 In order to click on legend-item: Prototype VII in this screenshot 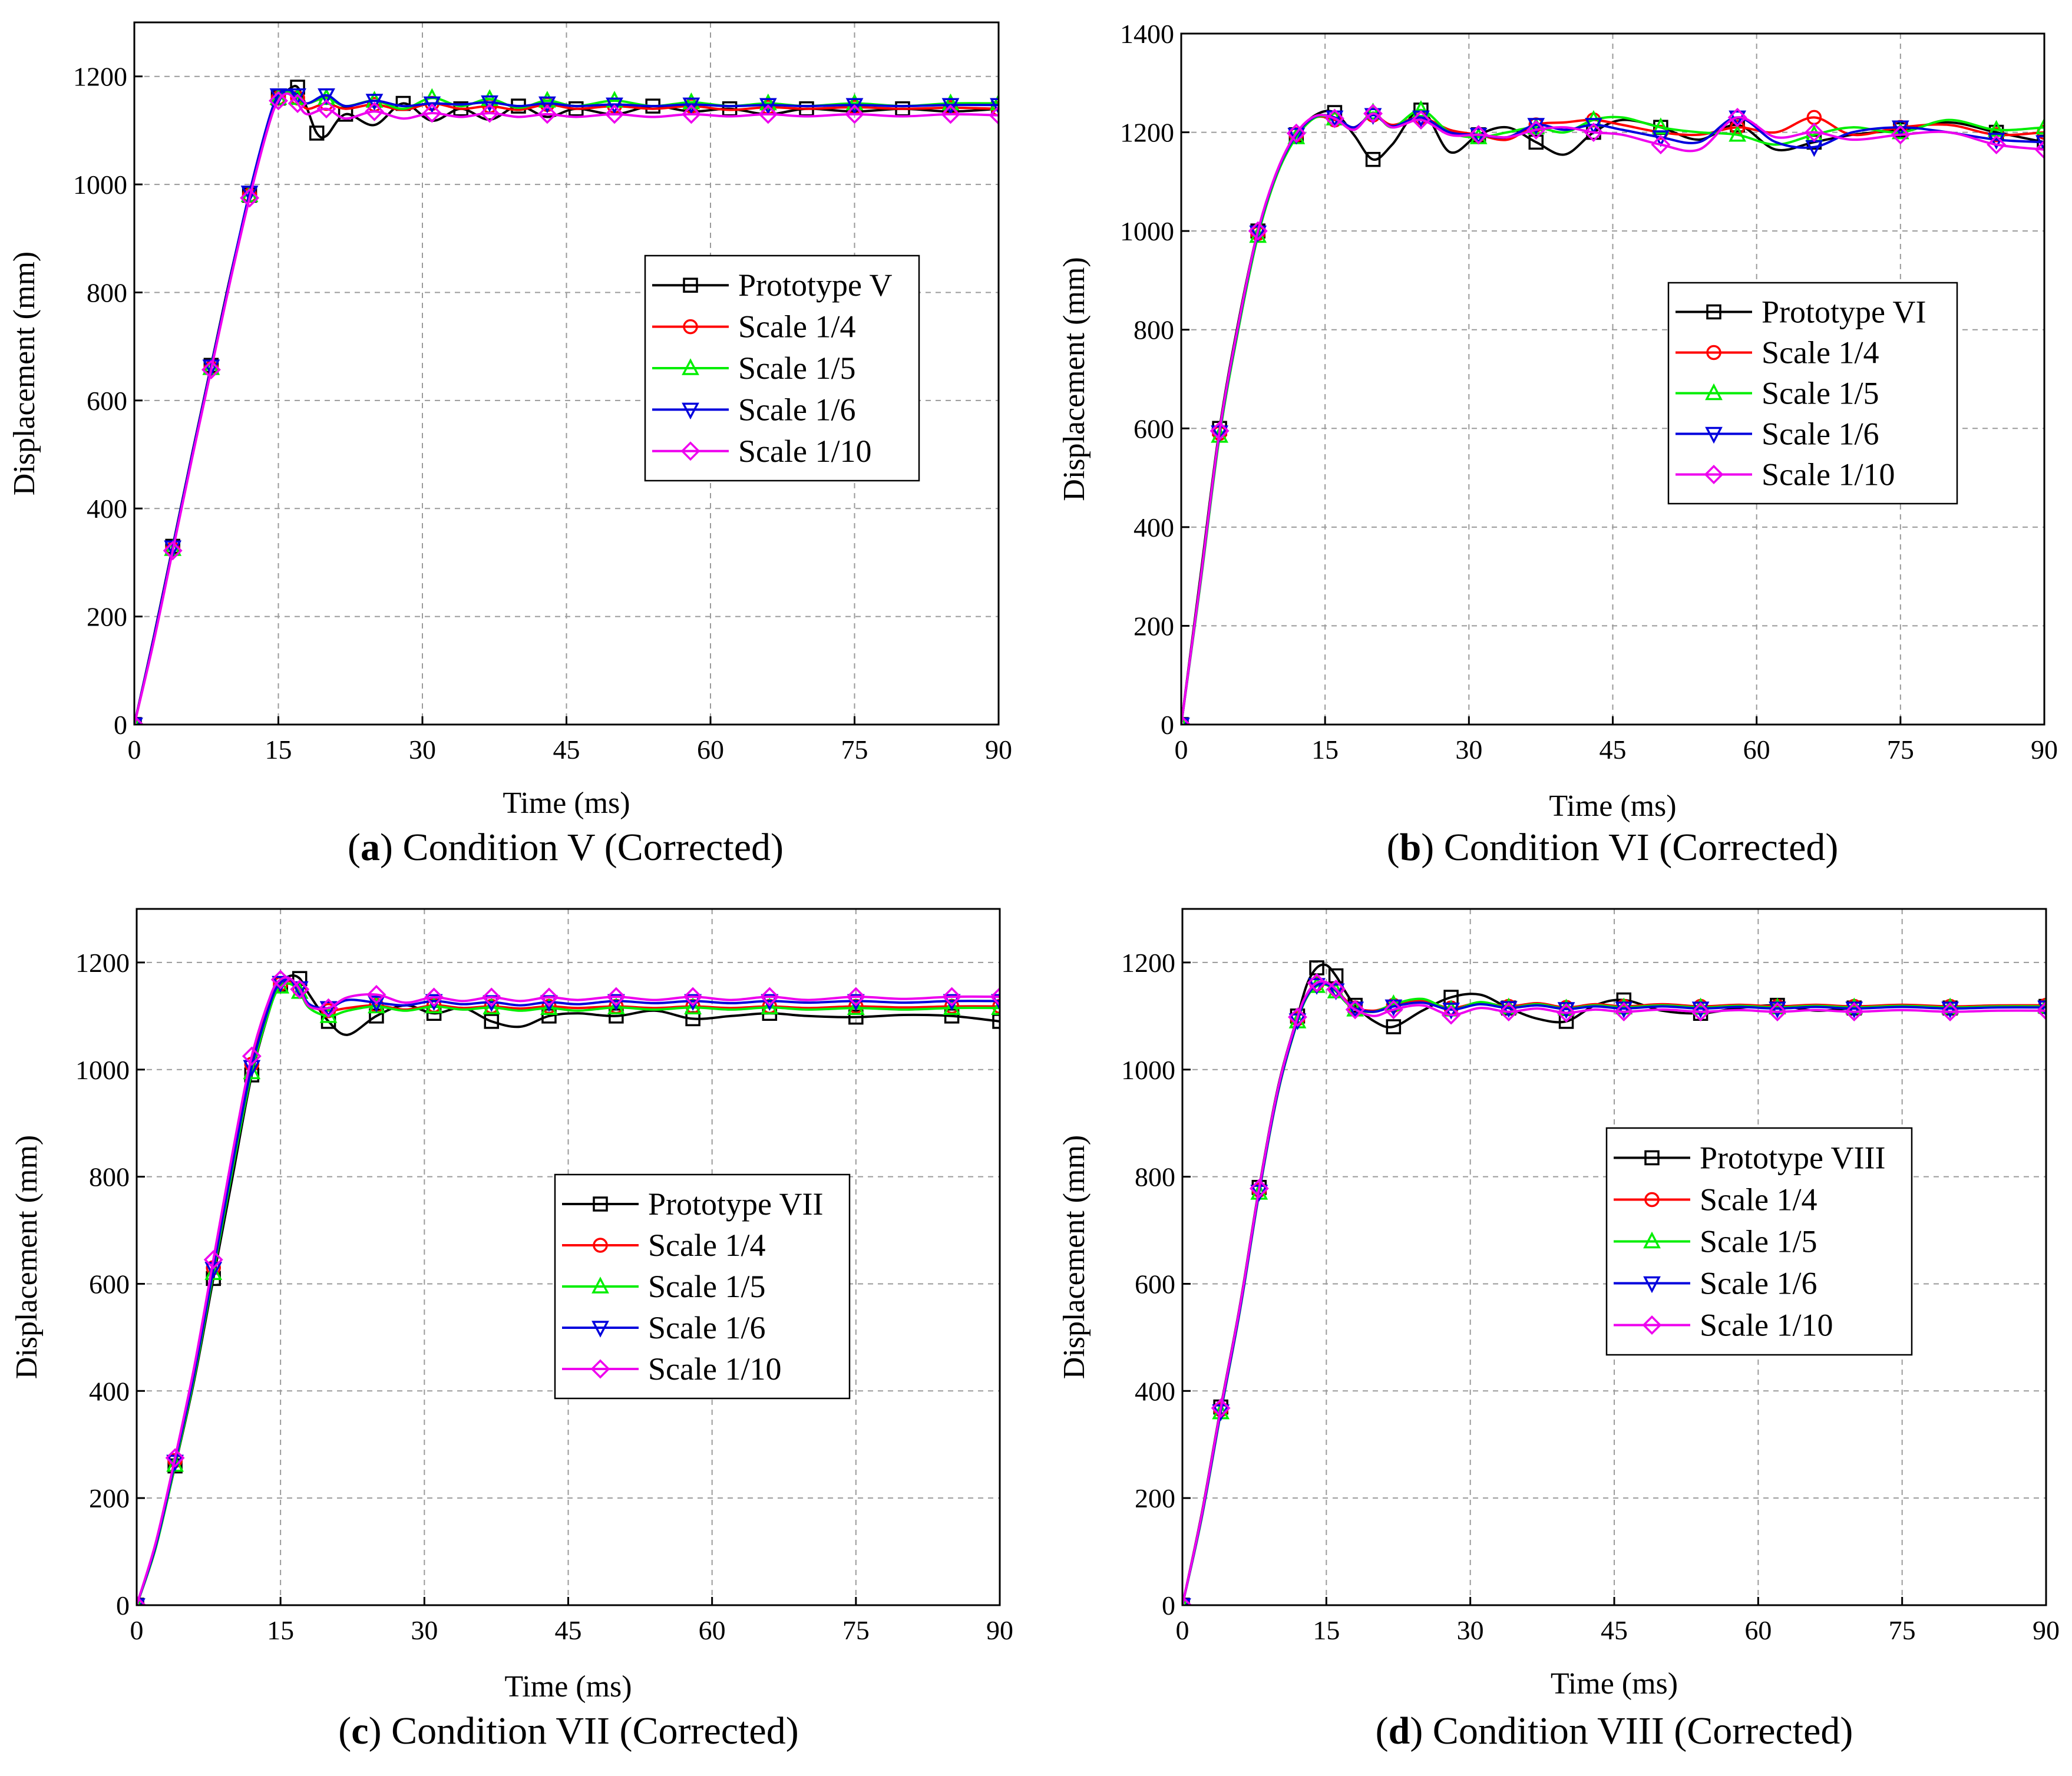, I will do `click(692, 1204)`.